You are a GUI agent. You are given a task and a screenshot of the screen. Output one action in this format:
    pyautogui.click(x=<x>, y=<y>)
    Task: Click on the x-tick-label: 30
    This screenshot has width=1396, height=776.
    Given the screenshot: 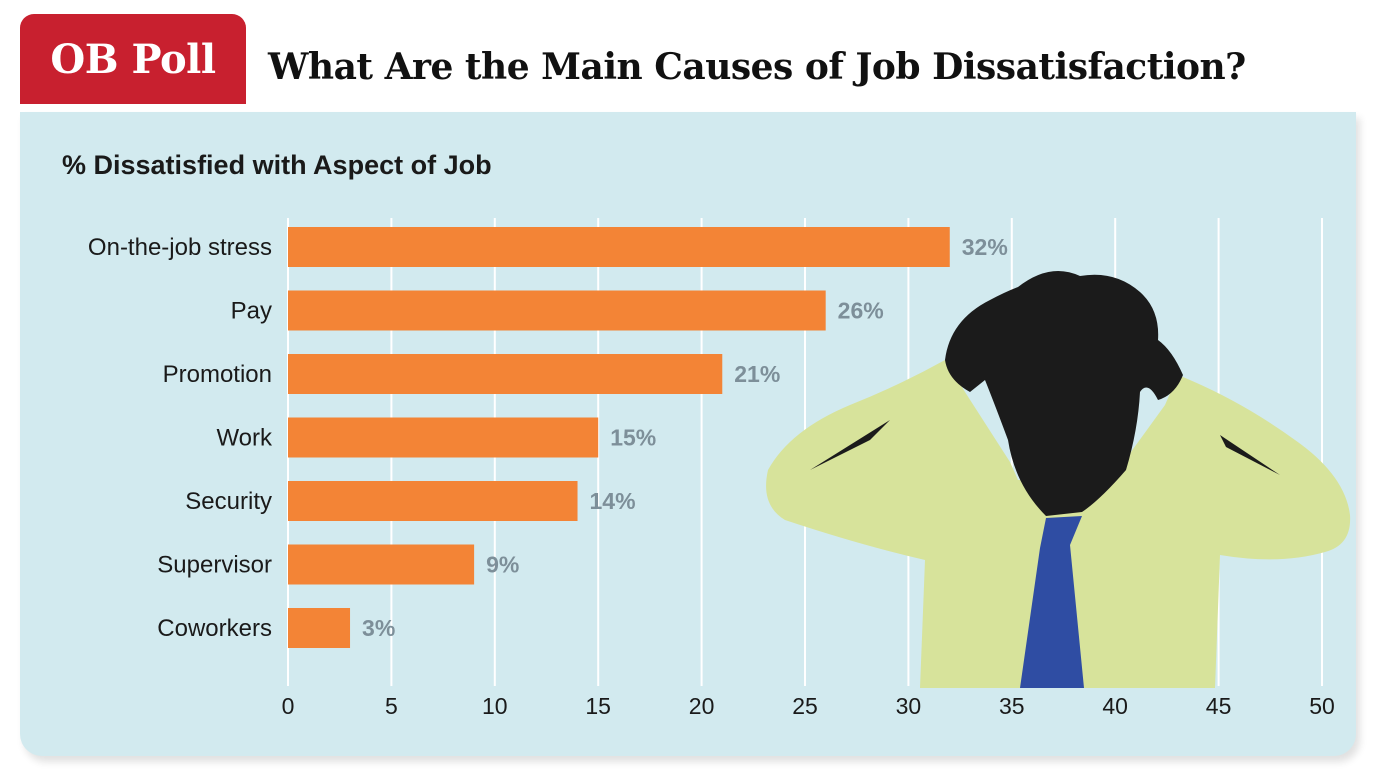 What is the action you would take?
    pyautogui.click(x=909, y=706)
    